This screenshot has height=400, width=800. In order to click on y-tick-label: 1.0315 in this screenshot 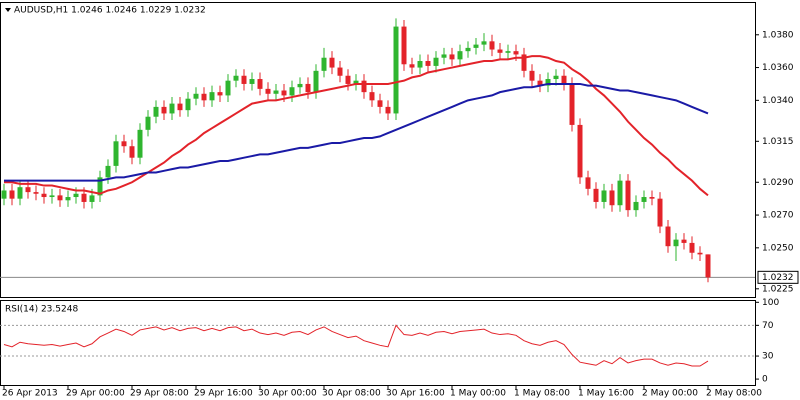, I will do `click(778, 142)`.